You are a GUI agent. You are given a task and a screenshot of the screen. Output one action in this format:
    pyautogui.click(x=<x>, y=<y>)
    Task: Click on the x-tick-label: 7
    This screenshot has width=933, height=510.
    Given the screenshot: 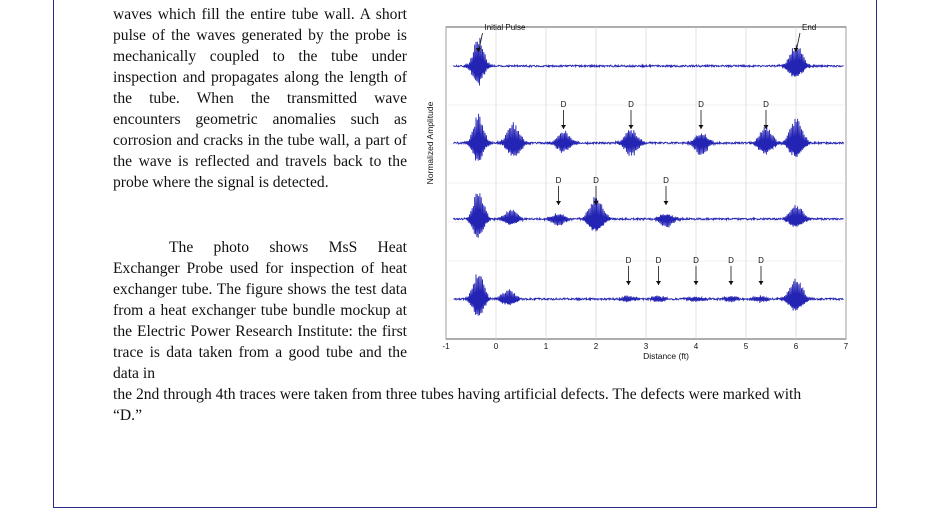 What is the action you would take?
    pyautogui.click(x=846, y=346)
    